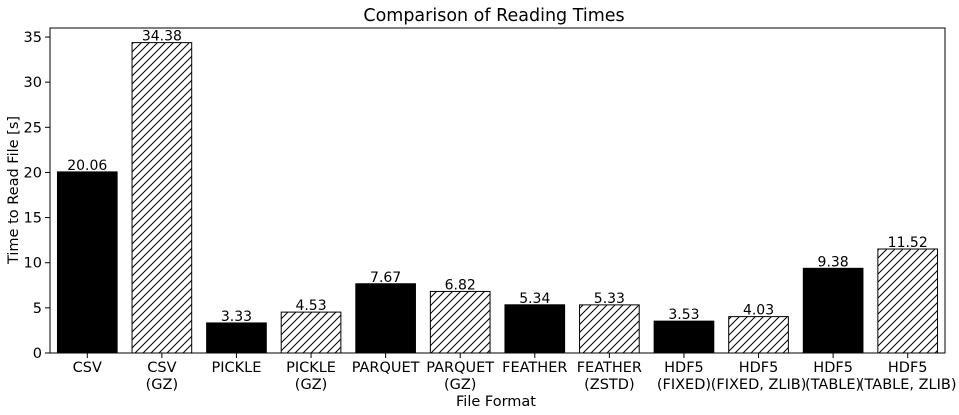 The width and height of the screenshot is (959, 415). What do you see at coordinates (33, 83) in the screenshot?
I see `y-tick-label: 30` at bounding box center [33, 83].